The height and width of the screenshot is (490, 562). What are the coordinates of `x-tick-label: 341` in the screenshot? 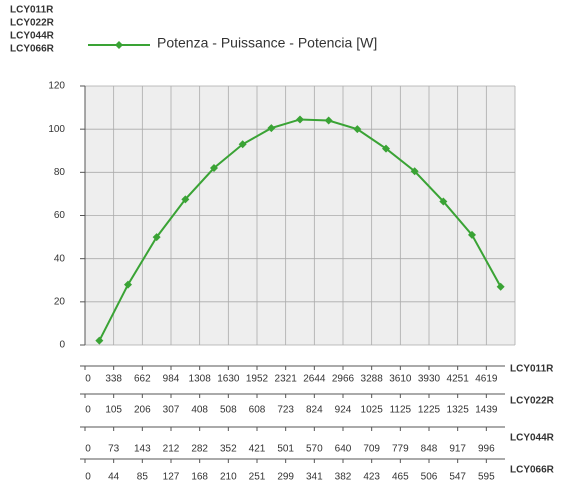 It's located at (314, 477).